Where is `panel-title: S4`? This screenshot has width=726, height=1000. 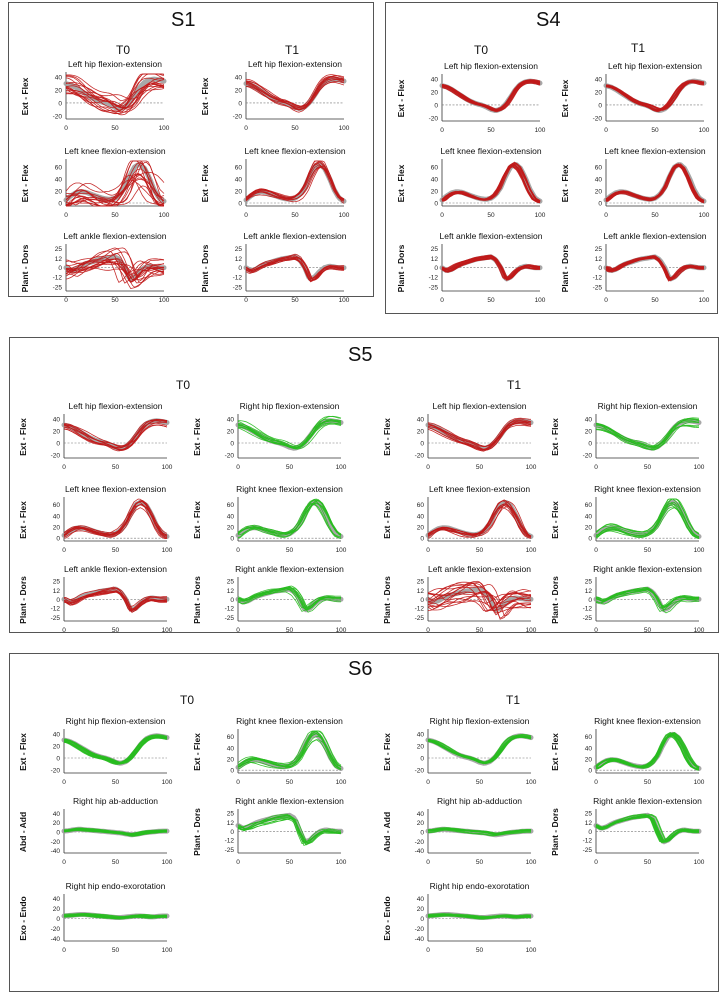 panel-title: S4 is located at coordinates (548, 20).